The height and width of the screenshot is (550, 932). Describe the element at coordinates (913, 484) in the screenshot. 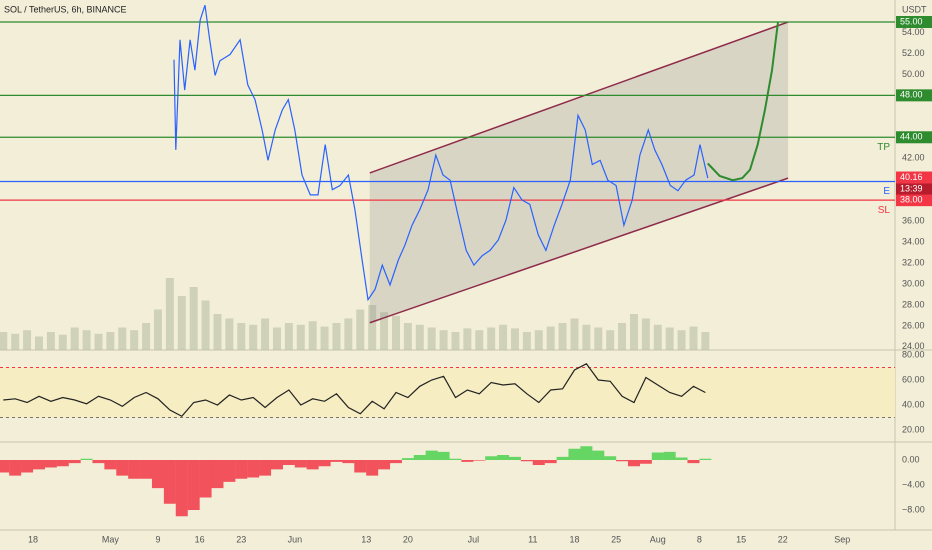

I see `y-tick-label: −4.00` at that location.